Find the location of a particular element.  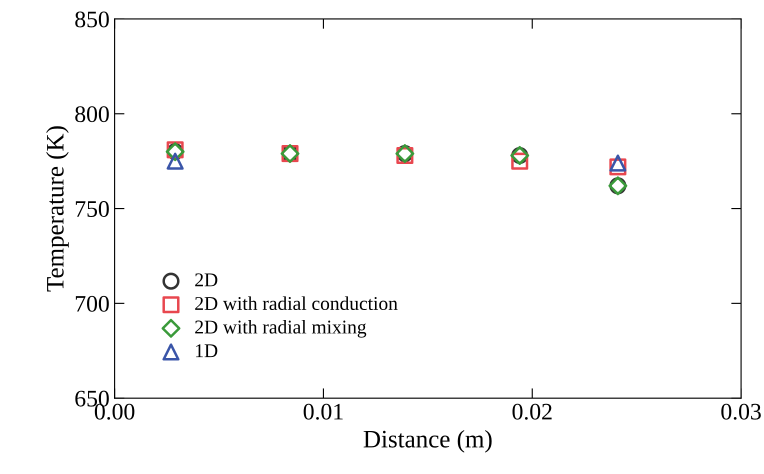

x-tick-label: 0.01 is located at coordinates (323, 412).